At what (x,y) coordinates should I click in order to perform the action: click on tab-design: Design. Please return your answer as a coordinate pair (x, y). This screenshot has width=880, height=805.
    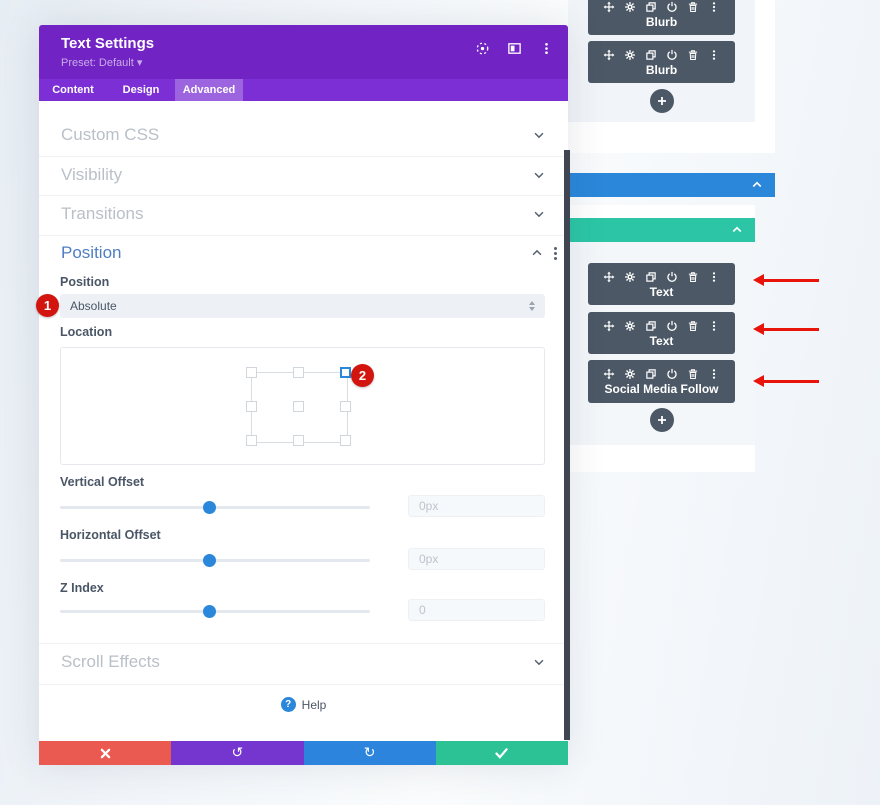
    Looking at the image, I should click on (141, 90).